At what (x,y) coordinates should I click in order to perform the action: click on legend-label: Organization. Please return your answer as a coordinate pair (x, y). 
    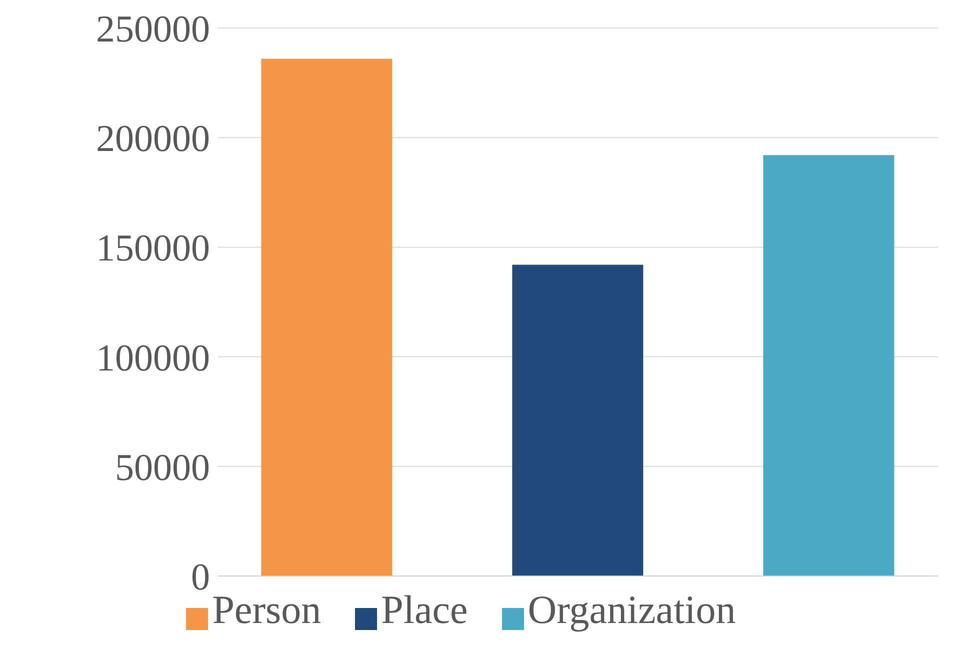
    Looking at the image, I should click on (632, 609).